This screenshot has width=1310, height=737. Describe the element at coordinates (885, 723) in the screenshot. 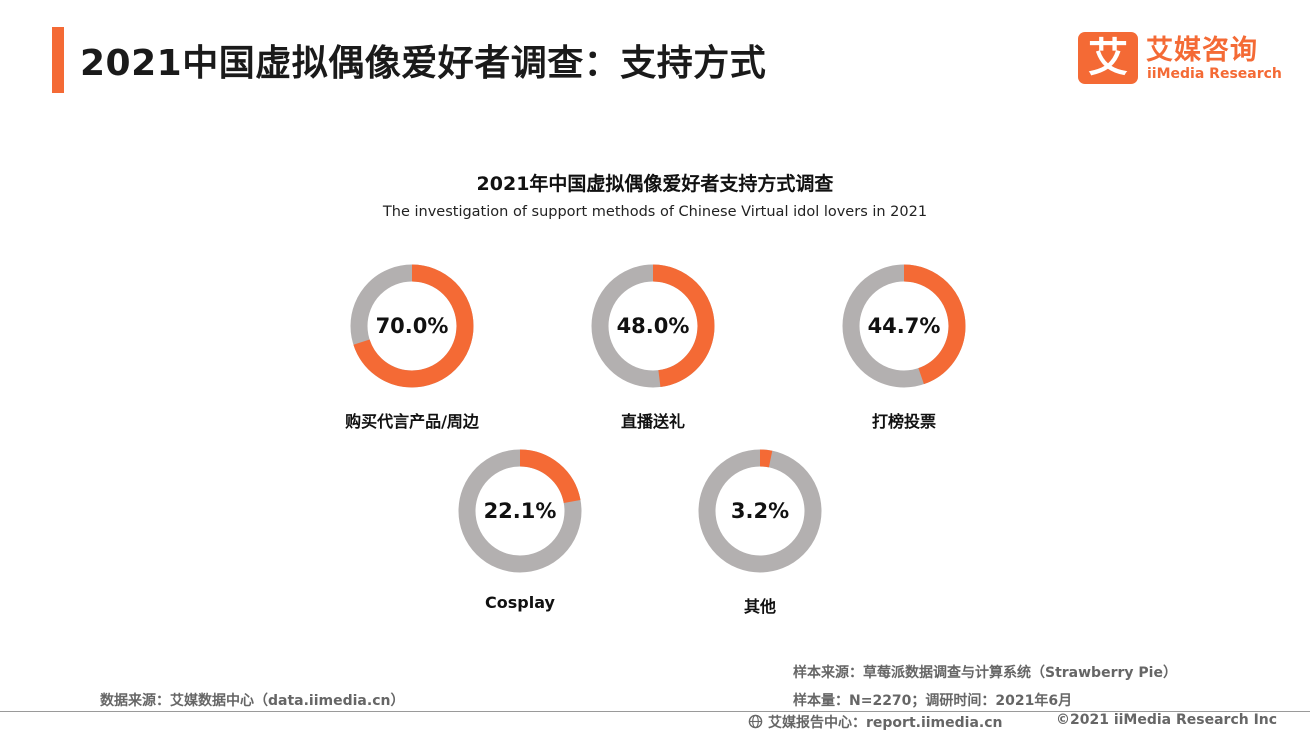

I see `report-center-link: 艾媒报告中心：report.iimedia.cn` at that location.